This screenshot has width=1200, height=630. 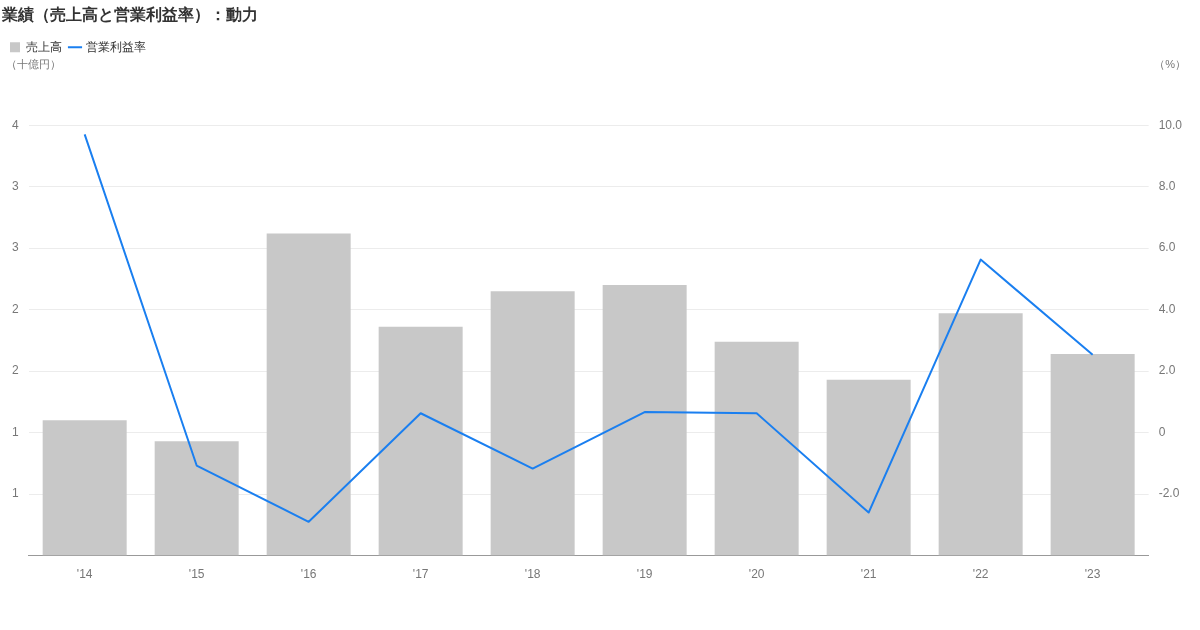 I want to click on y2-tick-label: 4.0, so click(x=1167, y=308).